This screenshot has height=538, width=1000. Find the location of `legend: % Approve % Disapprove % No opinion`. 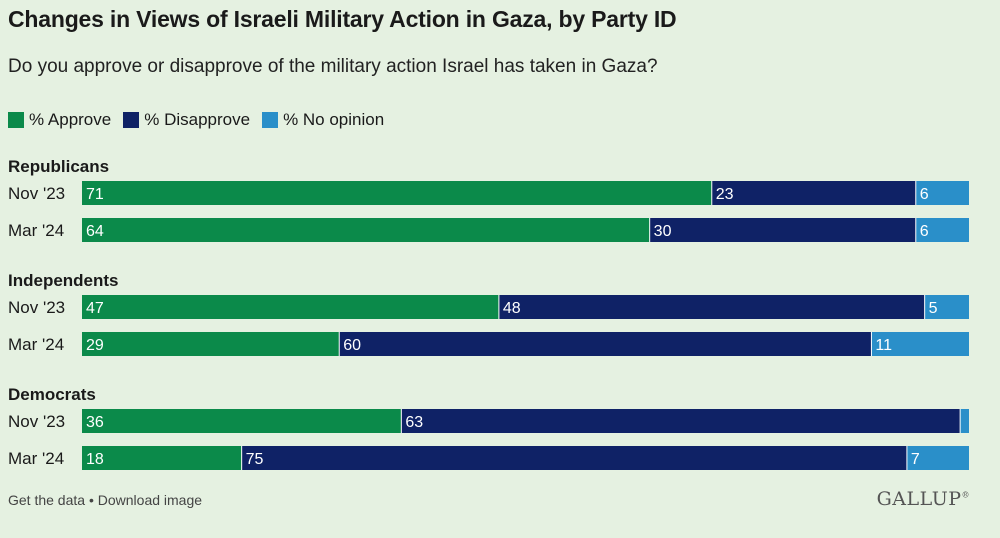

legend: % Approve % Disapprove % No opinion is located at coordinates (202, 120).